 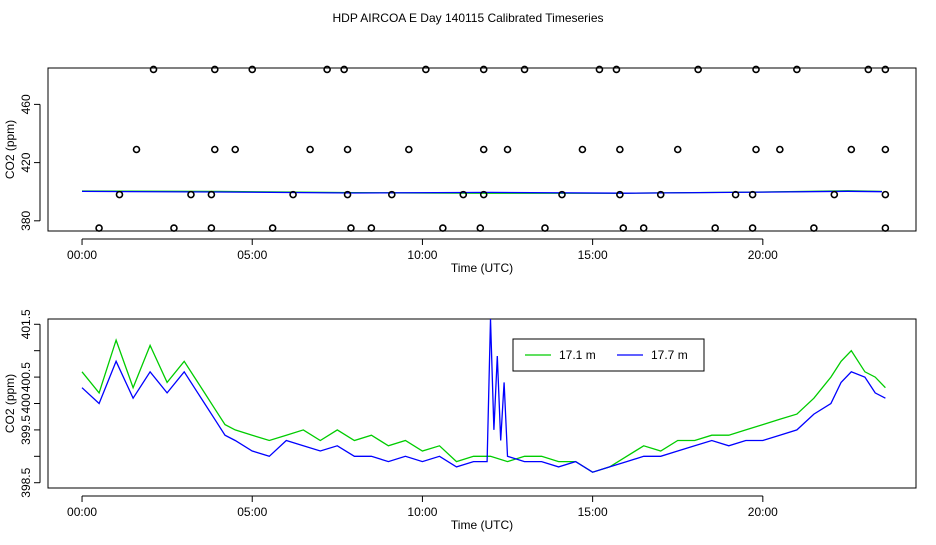 I want to click on y-tick-label: 460, so click(x=26, y=104).